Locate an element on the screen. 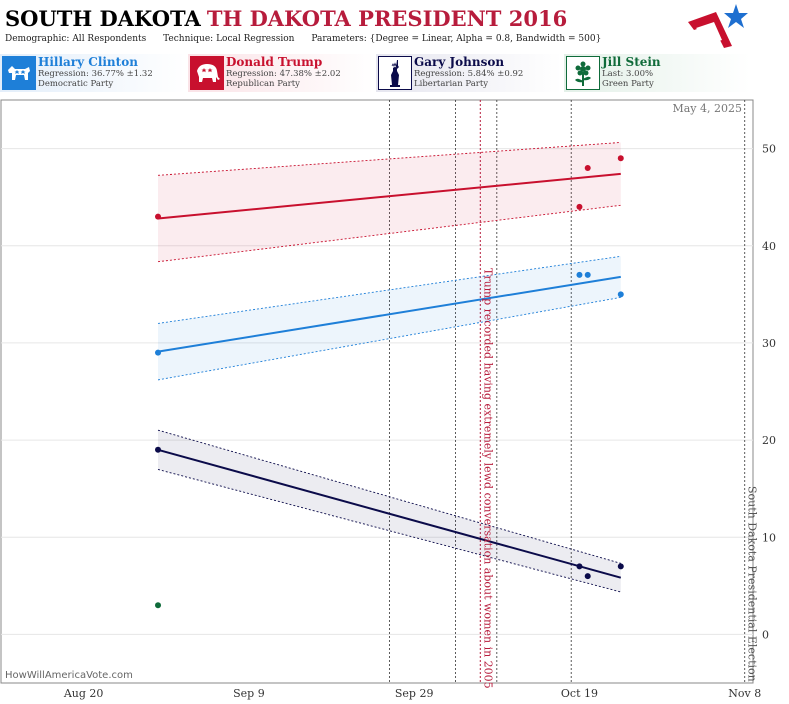 The image size is (789, 704). x-axis-ticks: Aug 20 Sep 9 Sep 29 Oct 19 Nov 8 is located at coordinates (412, 693).